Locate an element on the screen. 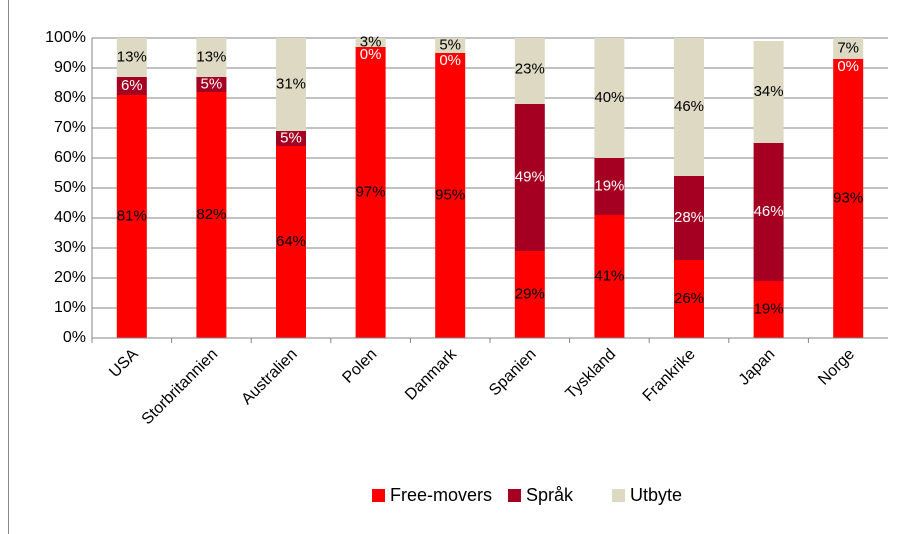 The height and width of the screenshot is (534, 904). data-label: 29% is located at coordinates (530, 293).